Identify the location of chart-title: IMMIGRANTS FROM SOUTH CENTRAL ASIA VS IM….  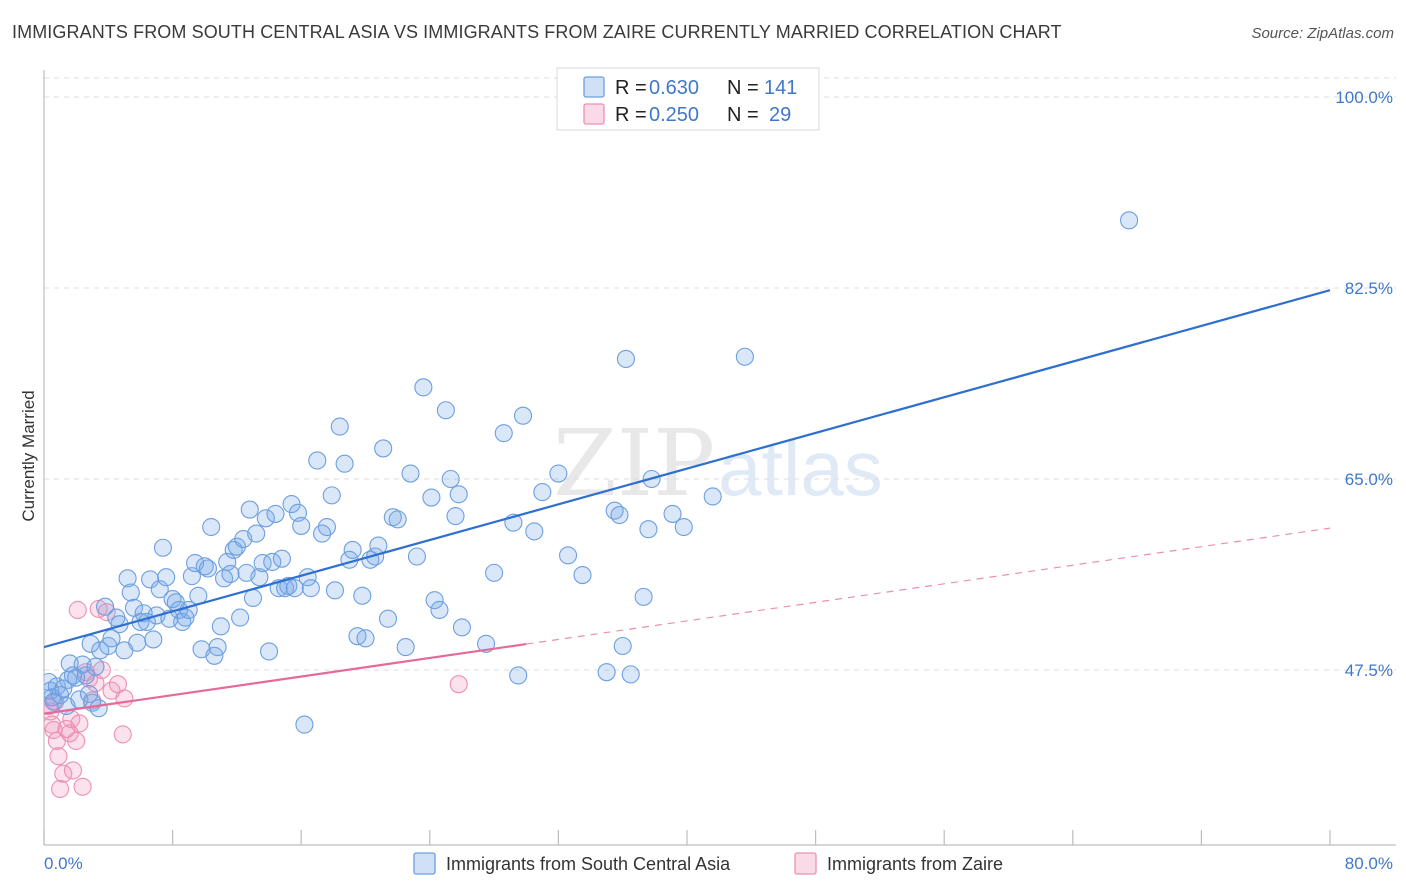
(537, 32).